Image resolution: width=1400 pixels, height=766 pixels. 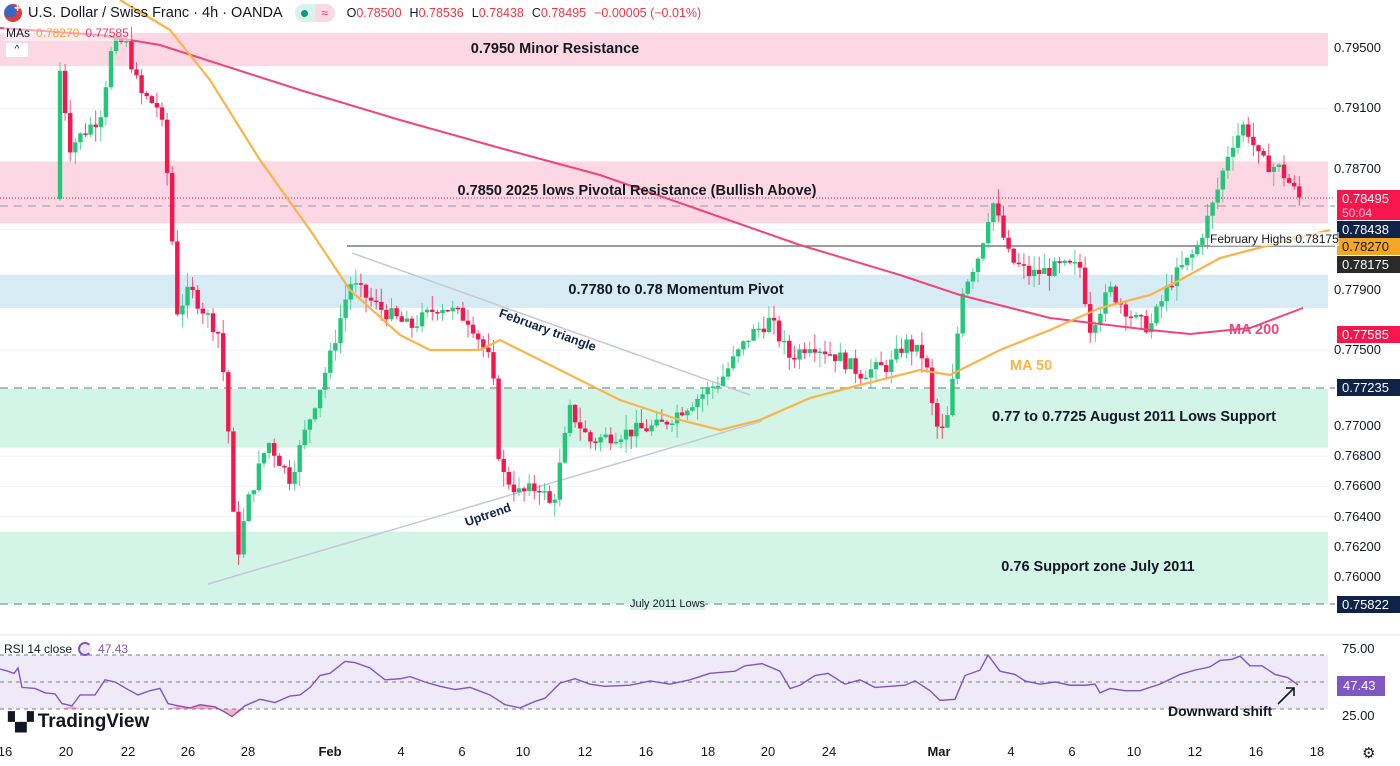 I want to click on price-tick: 0.76000, so click(x=1357, y=576).